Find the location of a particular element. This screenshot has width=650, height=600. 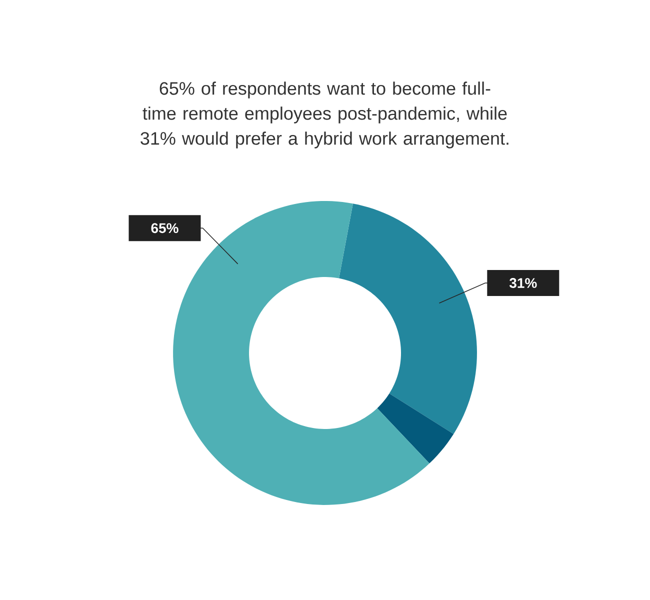

data-label: 65% is located at coordinates (164, 228).